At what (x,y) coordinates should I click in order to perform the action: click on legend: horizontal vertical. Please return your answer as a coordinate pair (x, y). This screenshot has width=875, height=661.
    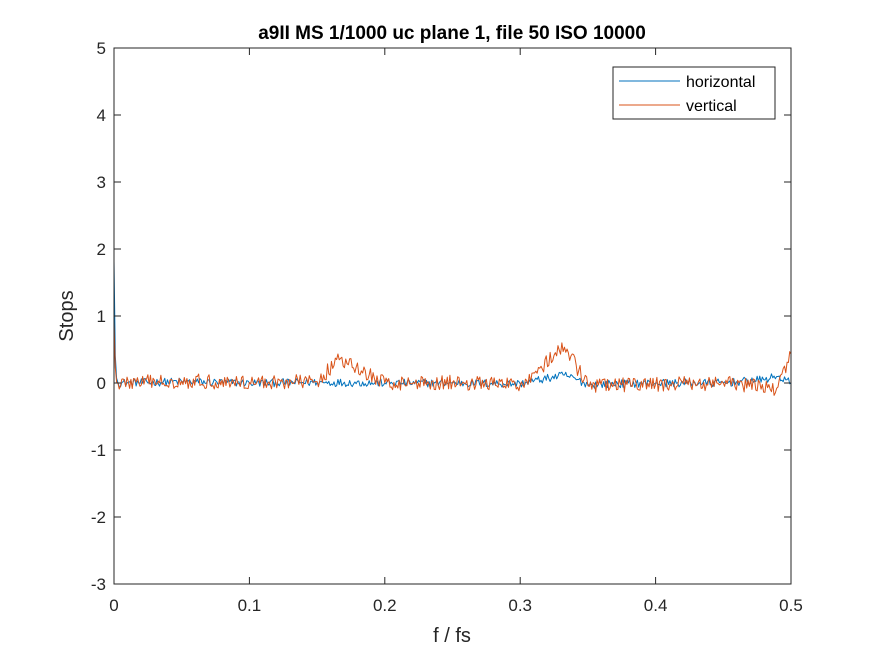
    Looking at the image, I should click on (694, 93).